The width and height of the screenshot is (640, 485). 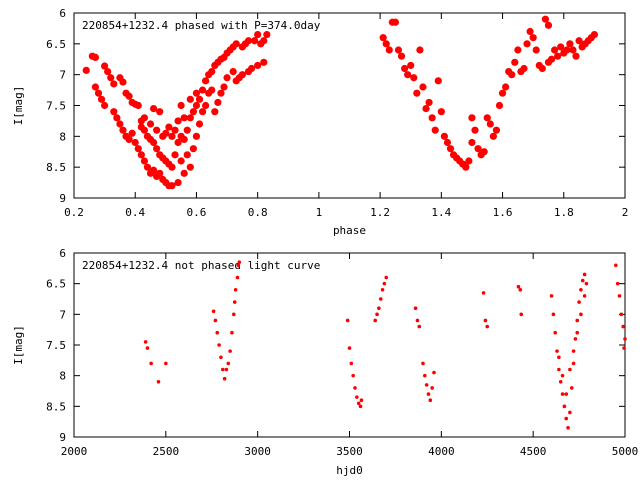 What do you see at coordinates (257, 451) in the screenshot?
I see `x-tick-label: 3000` at bounding box center [257, 451].